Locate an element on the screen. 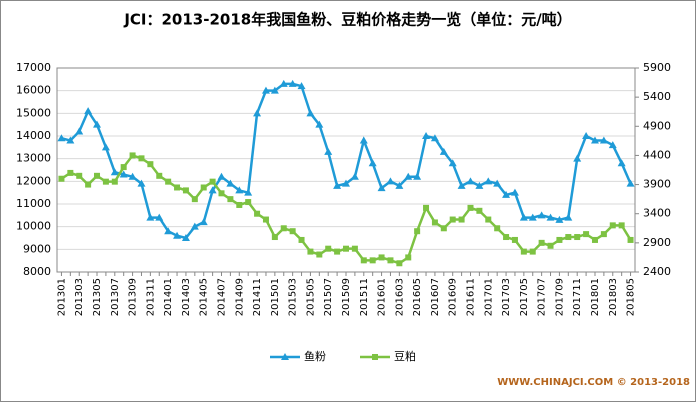  x-tick-label: 201411 is located at coordinates (257, 297).